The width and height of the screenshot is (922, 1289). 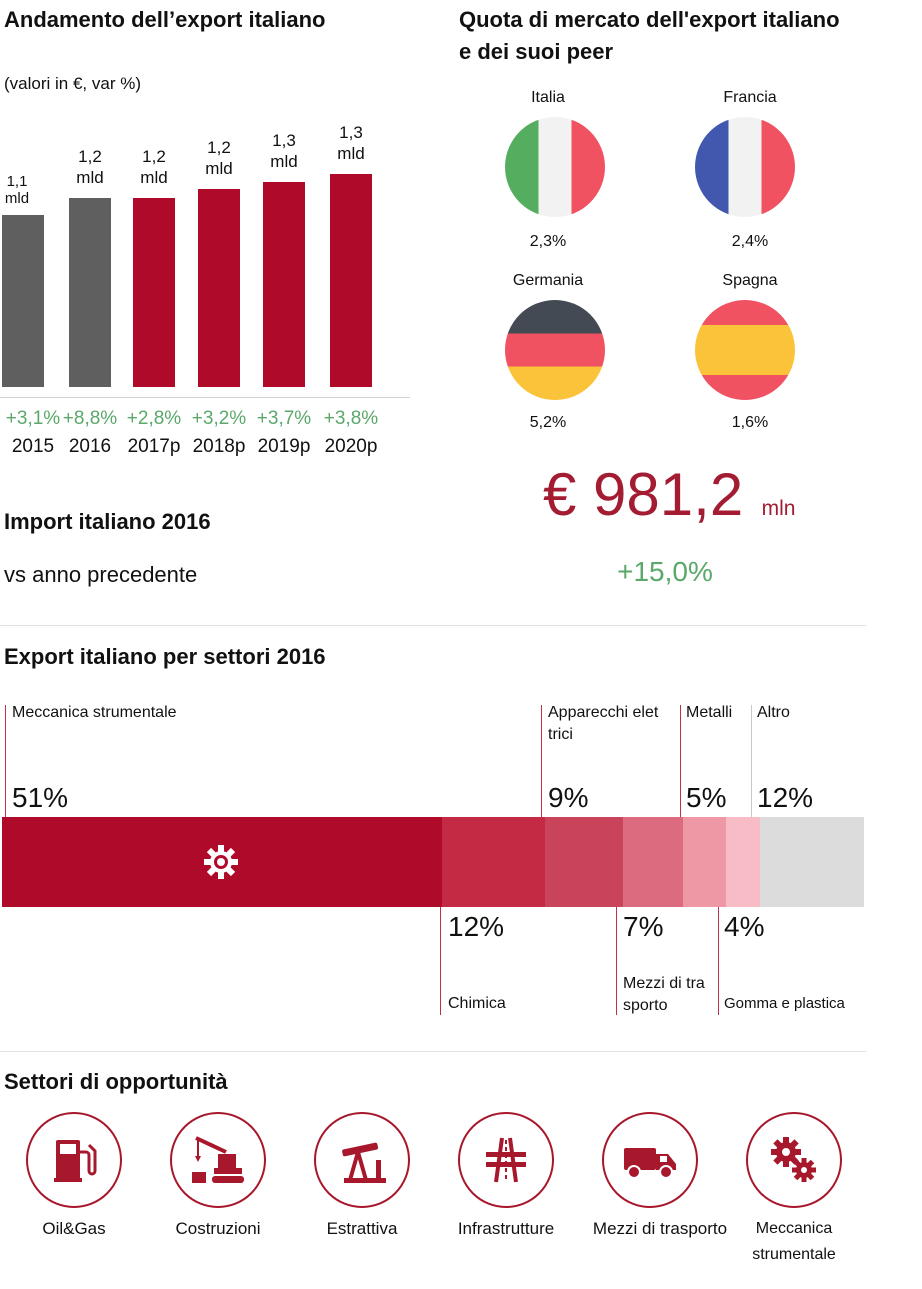 I want to click on bar-2015, so click(x=23, y=301).